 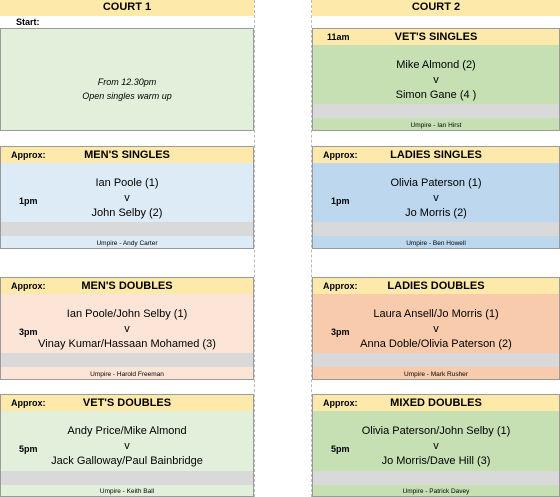 What do you see at coordinates (436, 8) in the screenshot?
I see `court2-header: COURT 2` at bounding box center [436, 8].